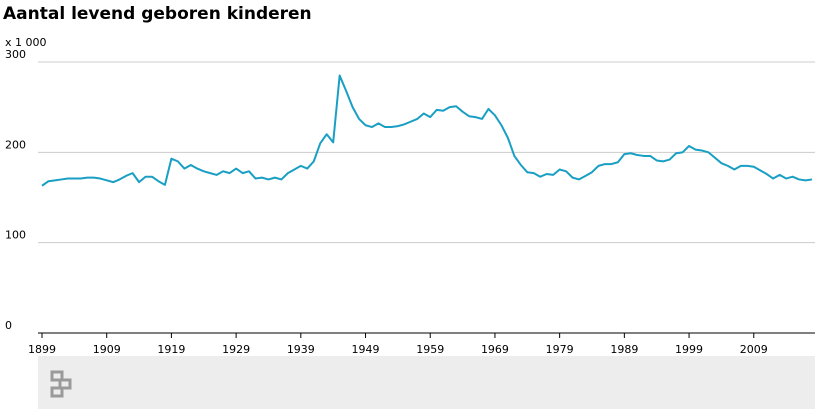 The height and width of the screenshot is (409, 821). I want to click on x-tick-label: 1979, so click(560, 349).